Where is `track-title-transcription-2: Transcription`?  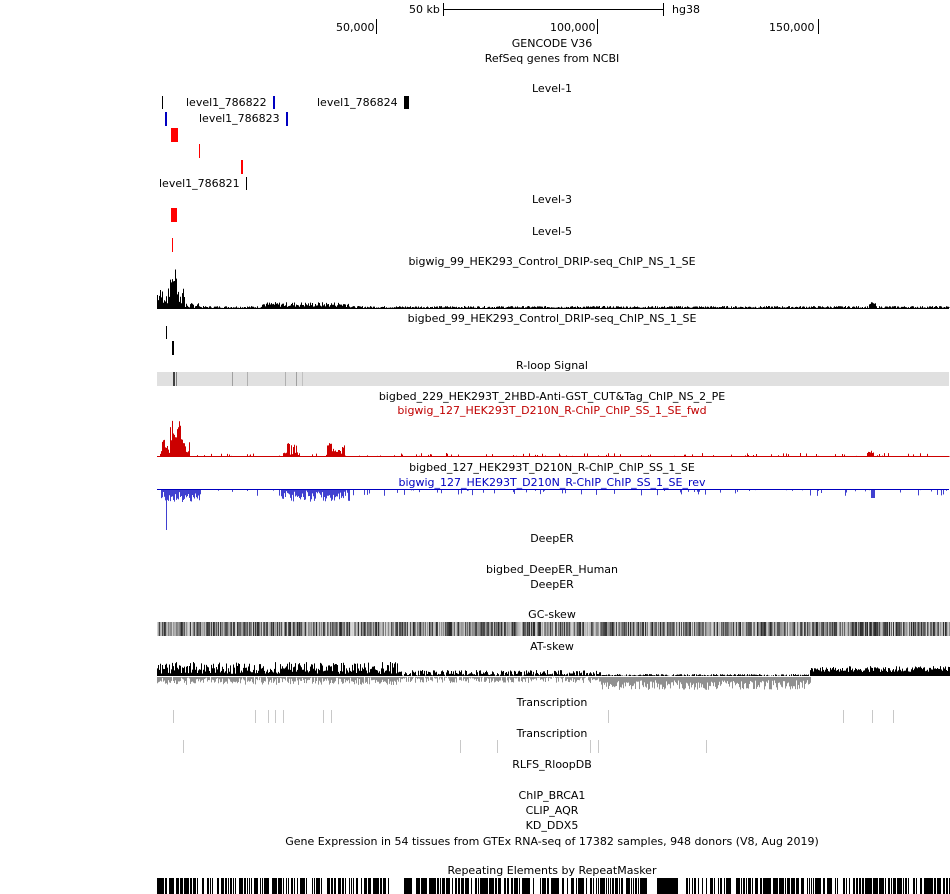 track-title-transcription-2: Transcription is located at coordinates (552, 733).